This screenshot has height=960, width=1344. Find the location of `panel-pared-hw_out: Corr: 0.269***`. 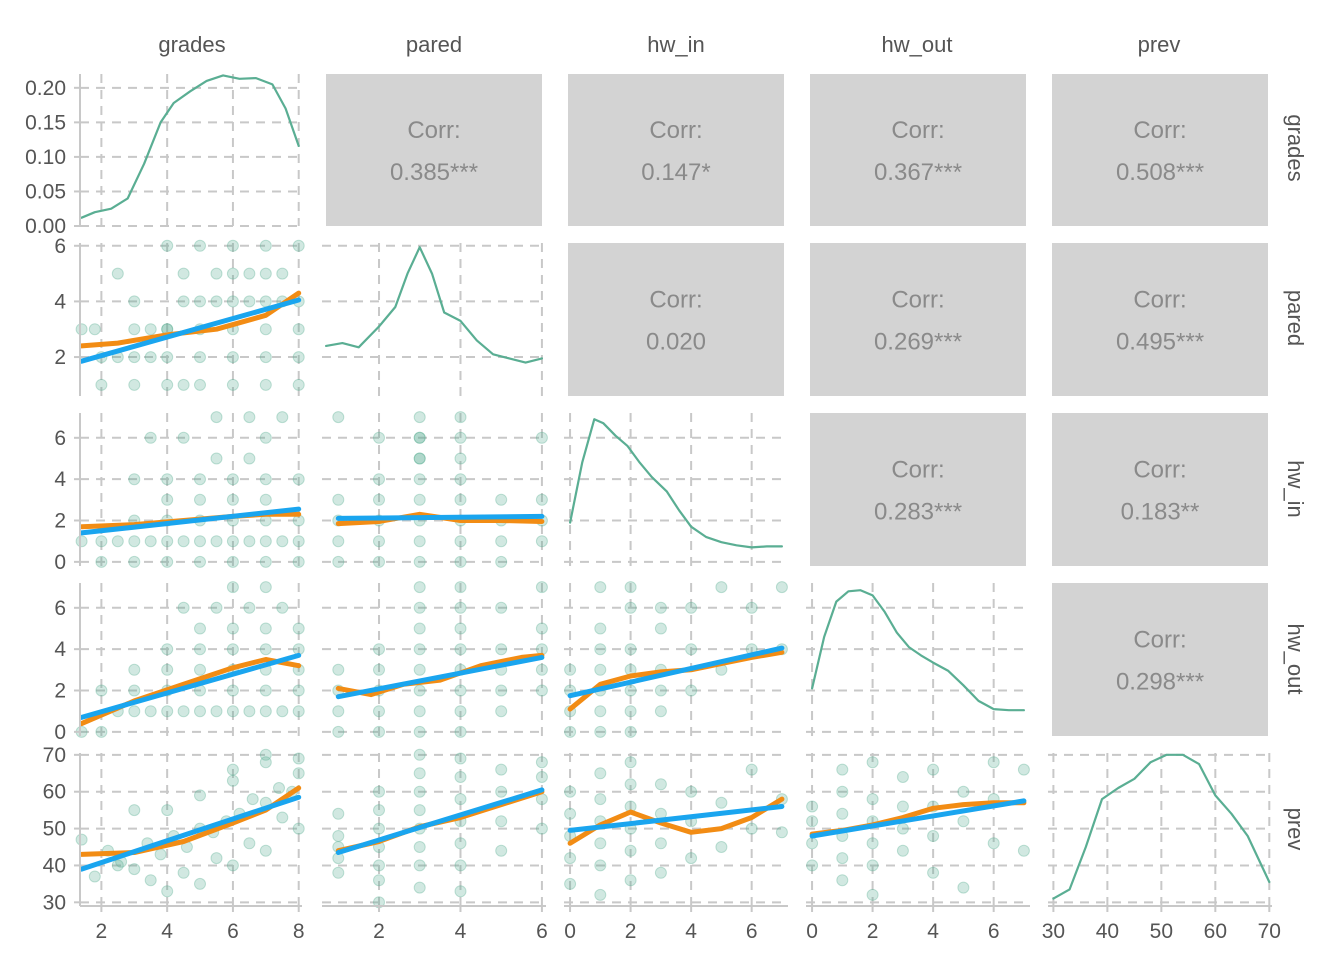

panel-pared-hw_out: Corr: 0.269*** is located at coordinates (918, 319).